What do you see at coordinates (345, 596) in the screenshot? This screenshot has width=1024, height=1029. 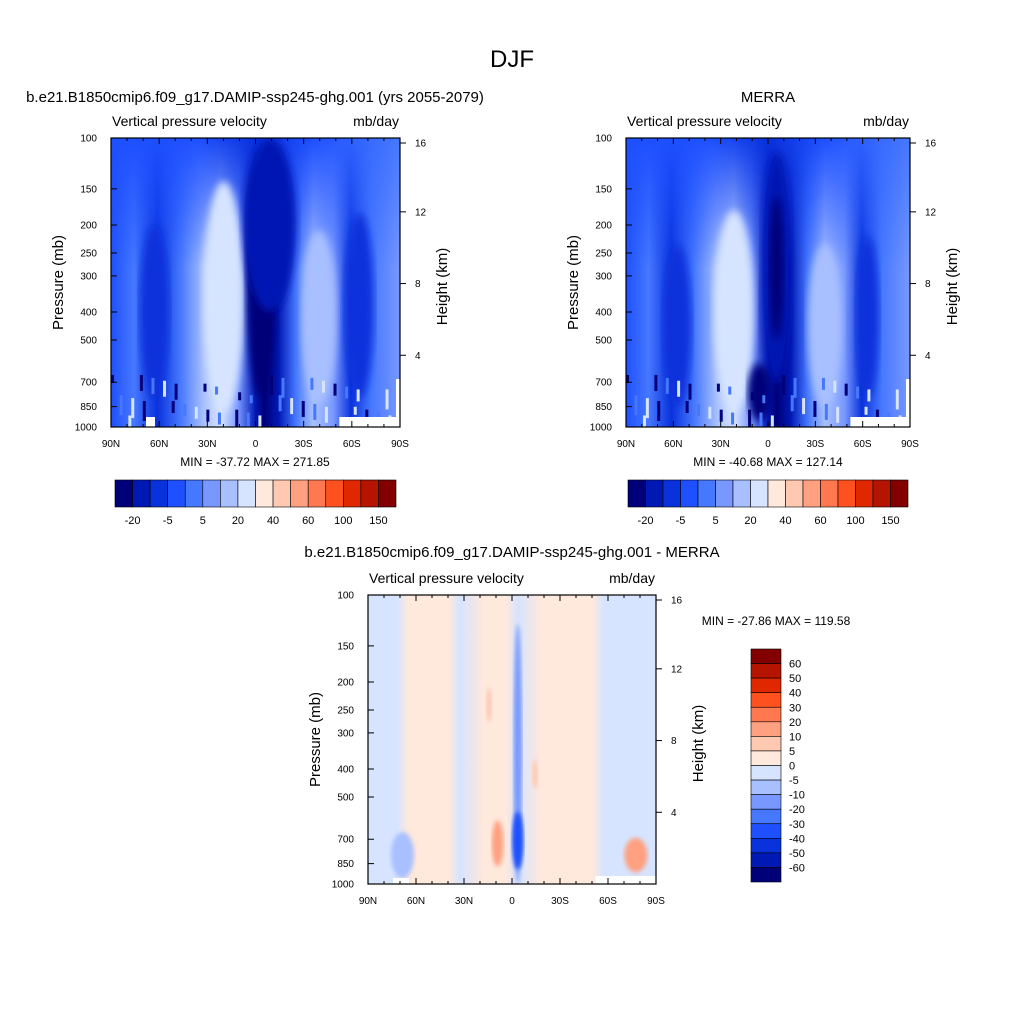 I see `y-tick-label: 100` at bounding box center [345, 596].